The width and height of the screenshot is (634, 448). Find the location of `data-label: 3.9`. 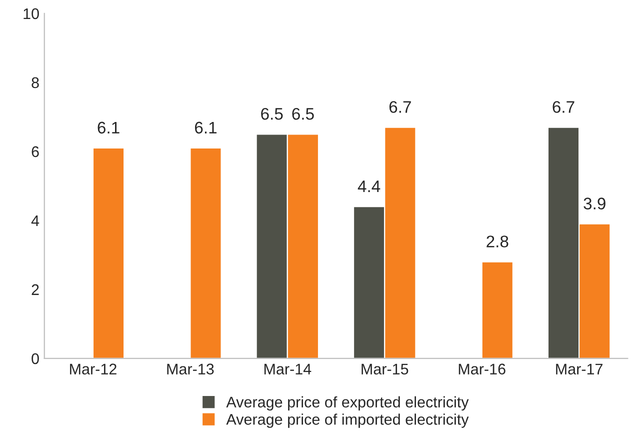

data-label: 3.9 is located at coordinates (595, 204).